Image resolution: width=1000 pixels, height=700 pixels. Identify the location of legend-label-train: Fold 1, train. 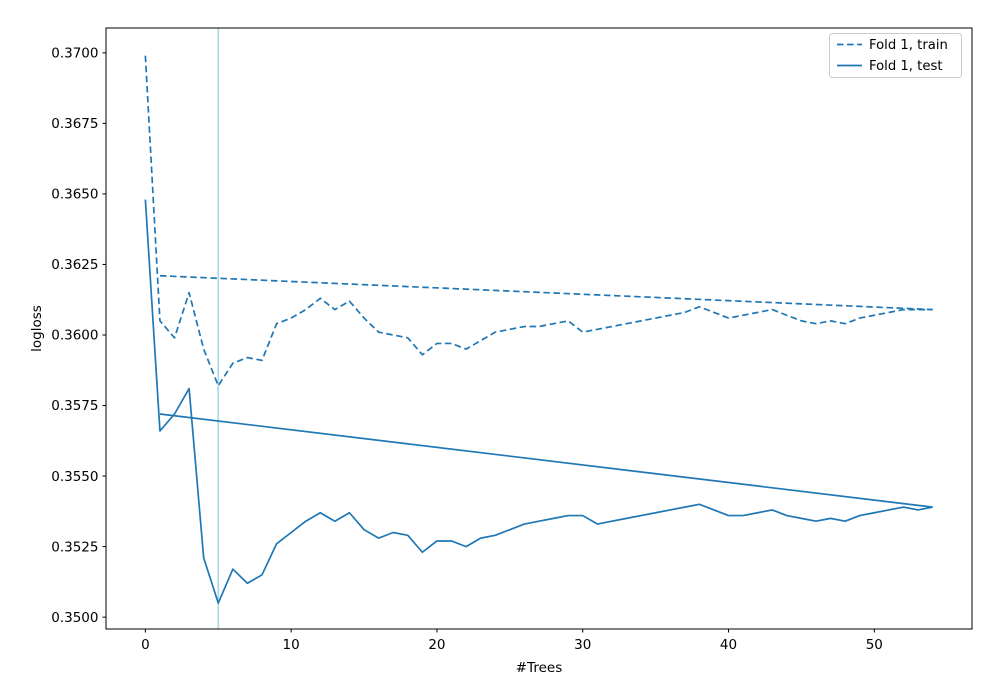
(908, 45).